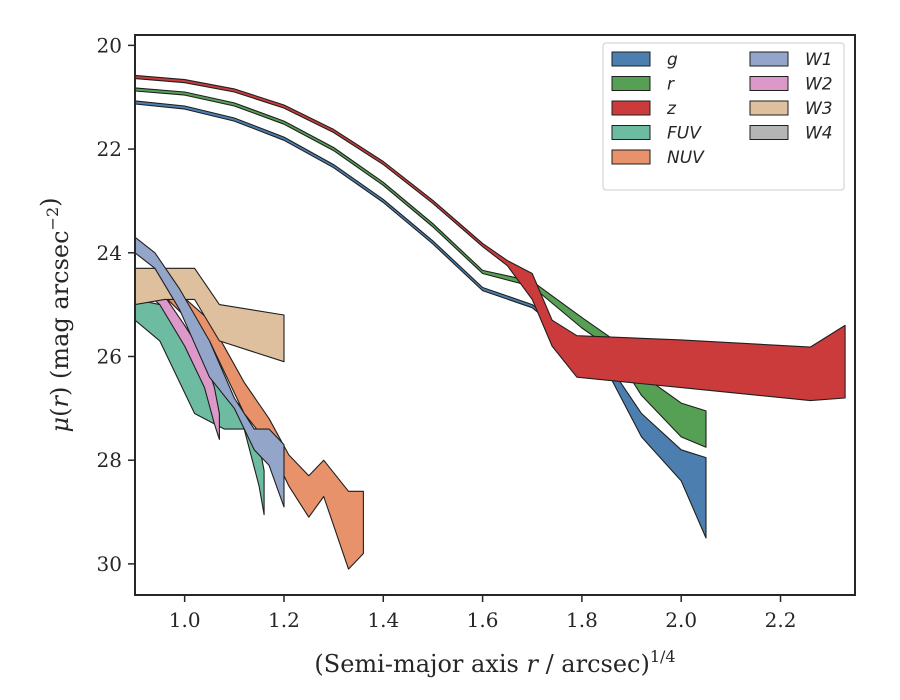 This screenshot has height=700, width=900. Describe the element at coordinates (116, 304) in the screenshot. I see `y-axis: 20 22 24 26 28 30` at that location.